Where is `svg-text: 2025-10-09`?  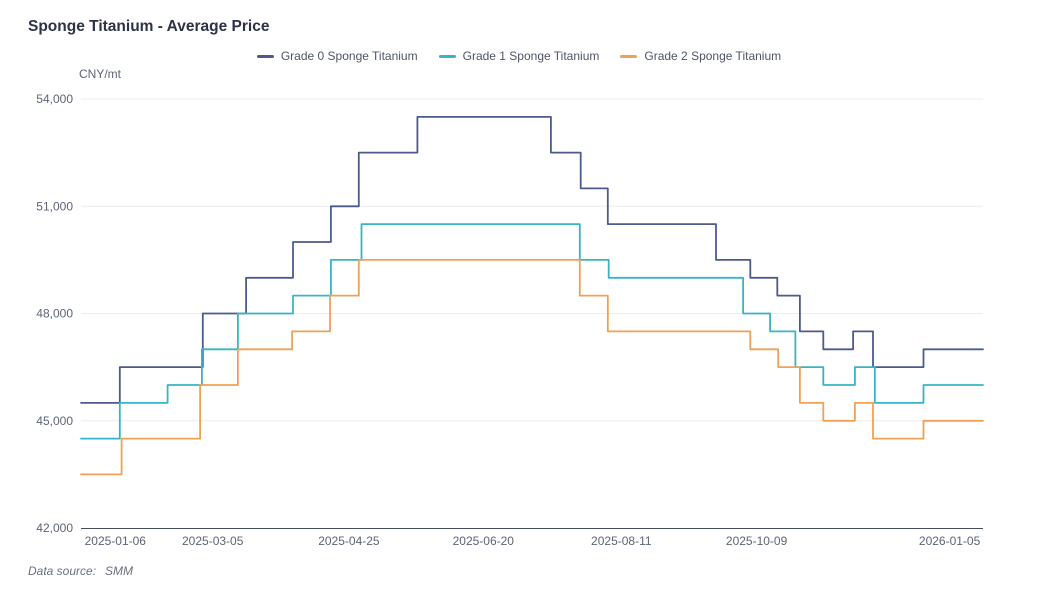
svg-text: 2025-10-09 is located at coordinates (757, 541).